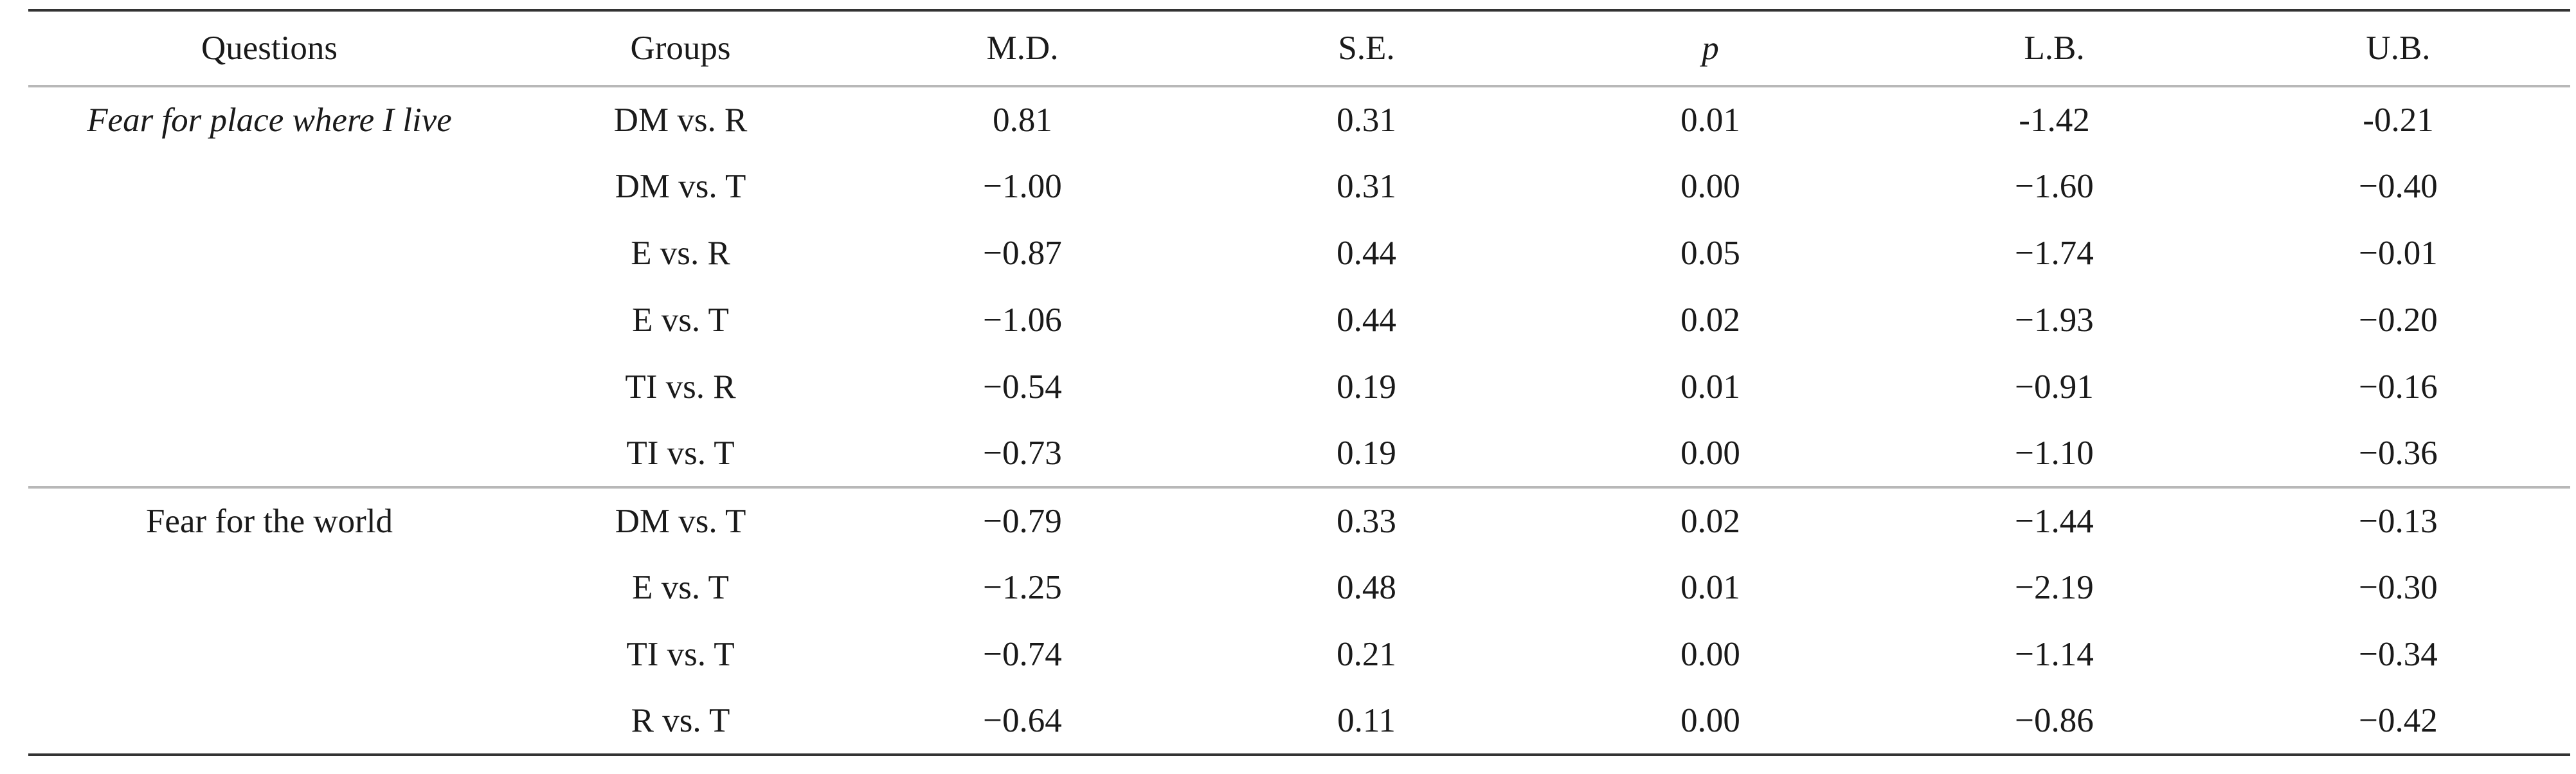 Image resolution: width=2576 pixels, height=774 pixels. What do you see at coordinates (2398, 48) in the screenshot?
I see `header-upper-bound: U.B.` at bounding box center [2398, 48].